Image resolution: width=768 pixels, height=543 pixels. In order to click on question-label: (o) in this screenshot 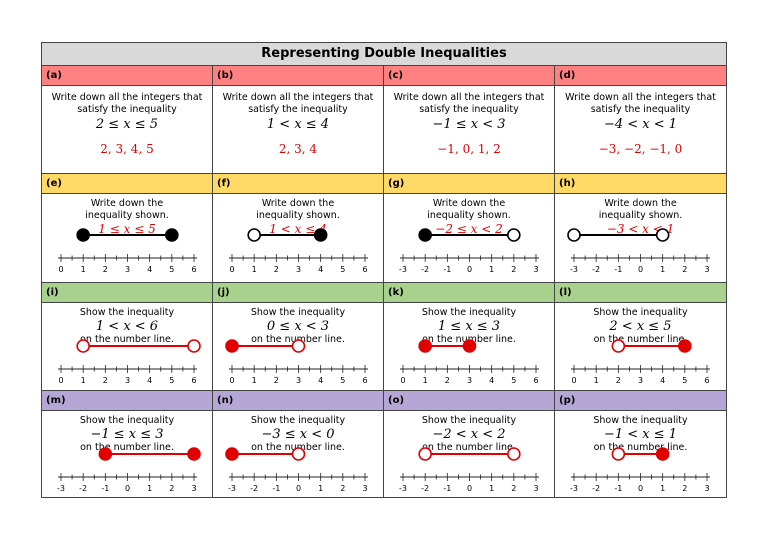, I will do `click(469, 401)`.